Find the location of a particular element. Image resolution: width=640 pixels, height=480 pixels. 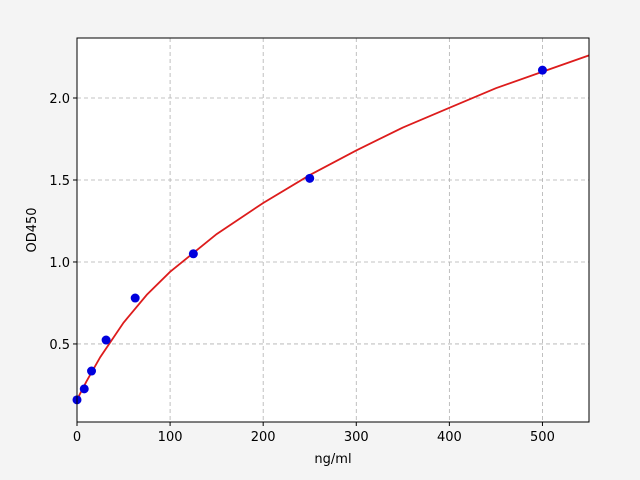

x-tick-label: 0 is located at coordinates (77, 437).